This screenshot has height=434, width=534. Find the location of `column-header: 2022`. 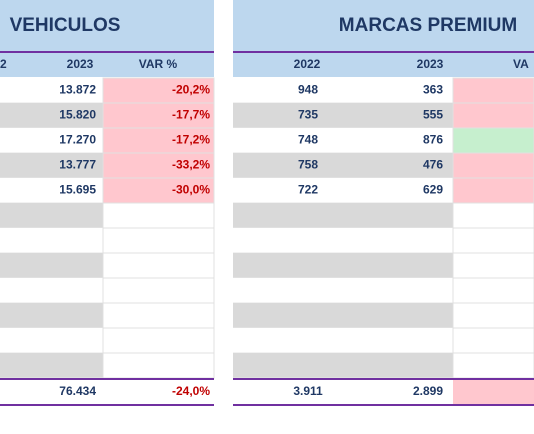

column-header: 2022 is located at coordinates (307, 64).